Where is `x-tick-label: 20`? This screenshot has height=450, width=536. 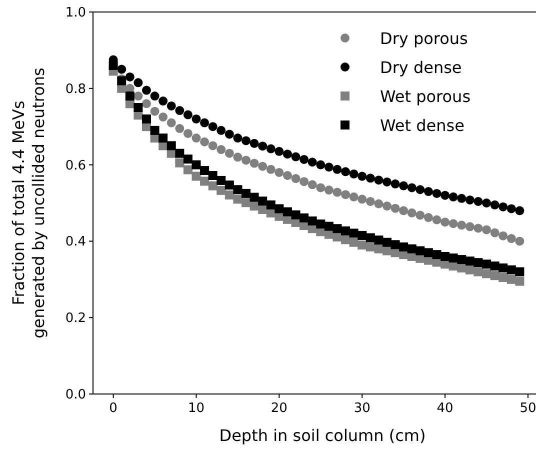 x-tick-label: 20 is located at coordinates (279, 408).